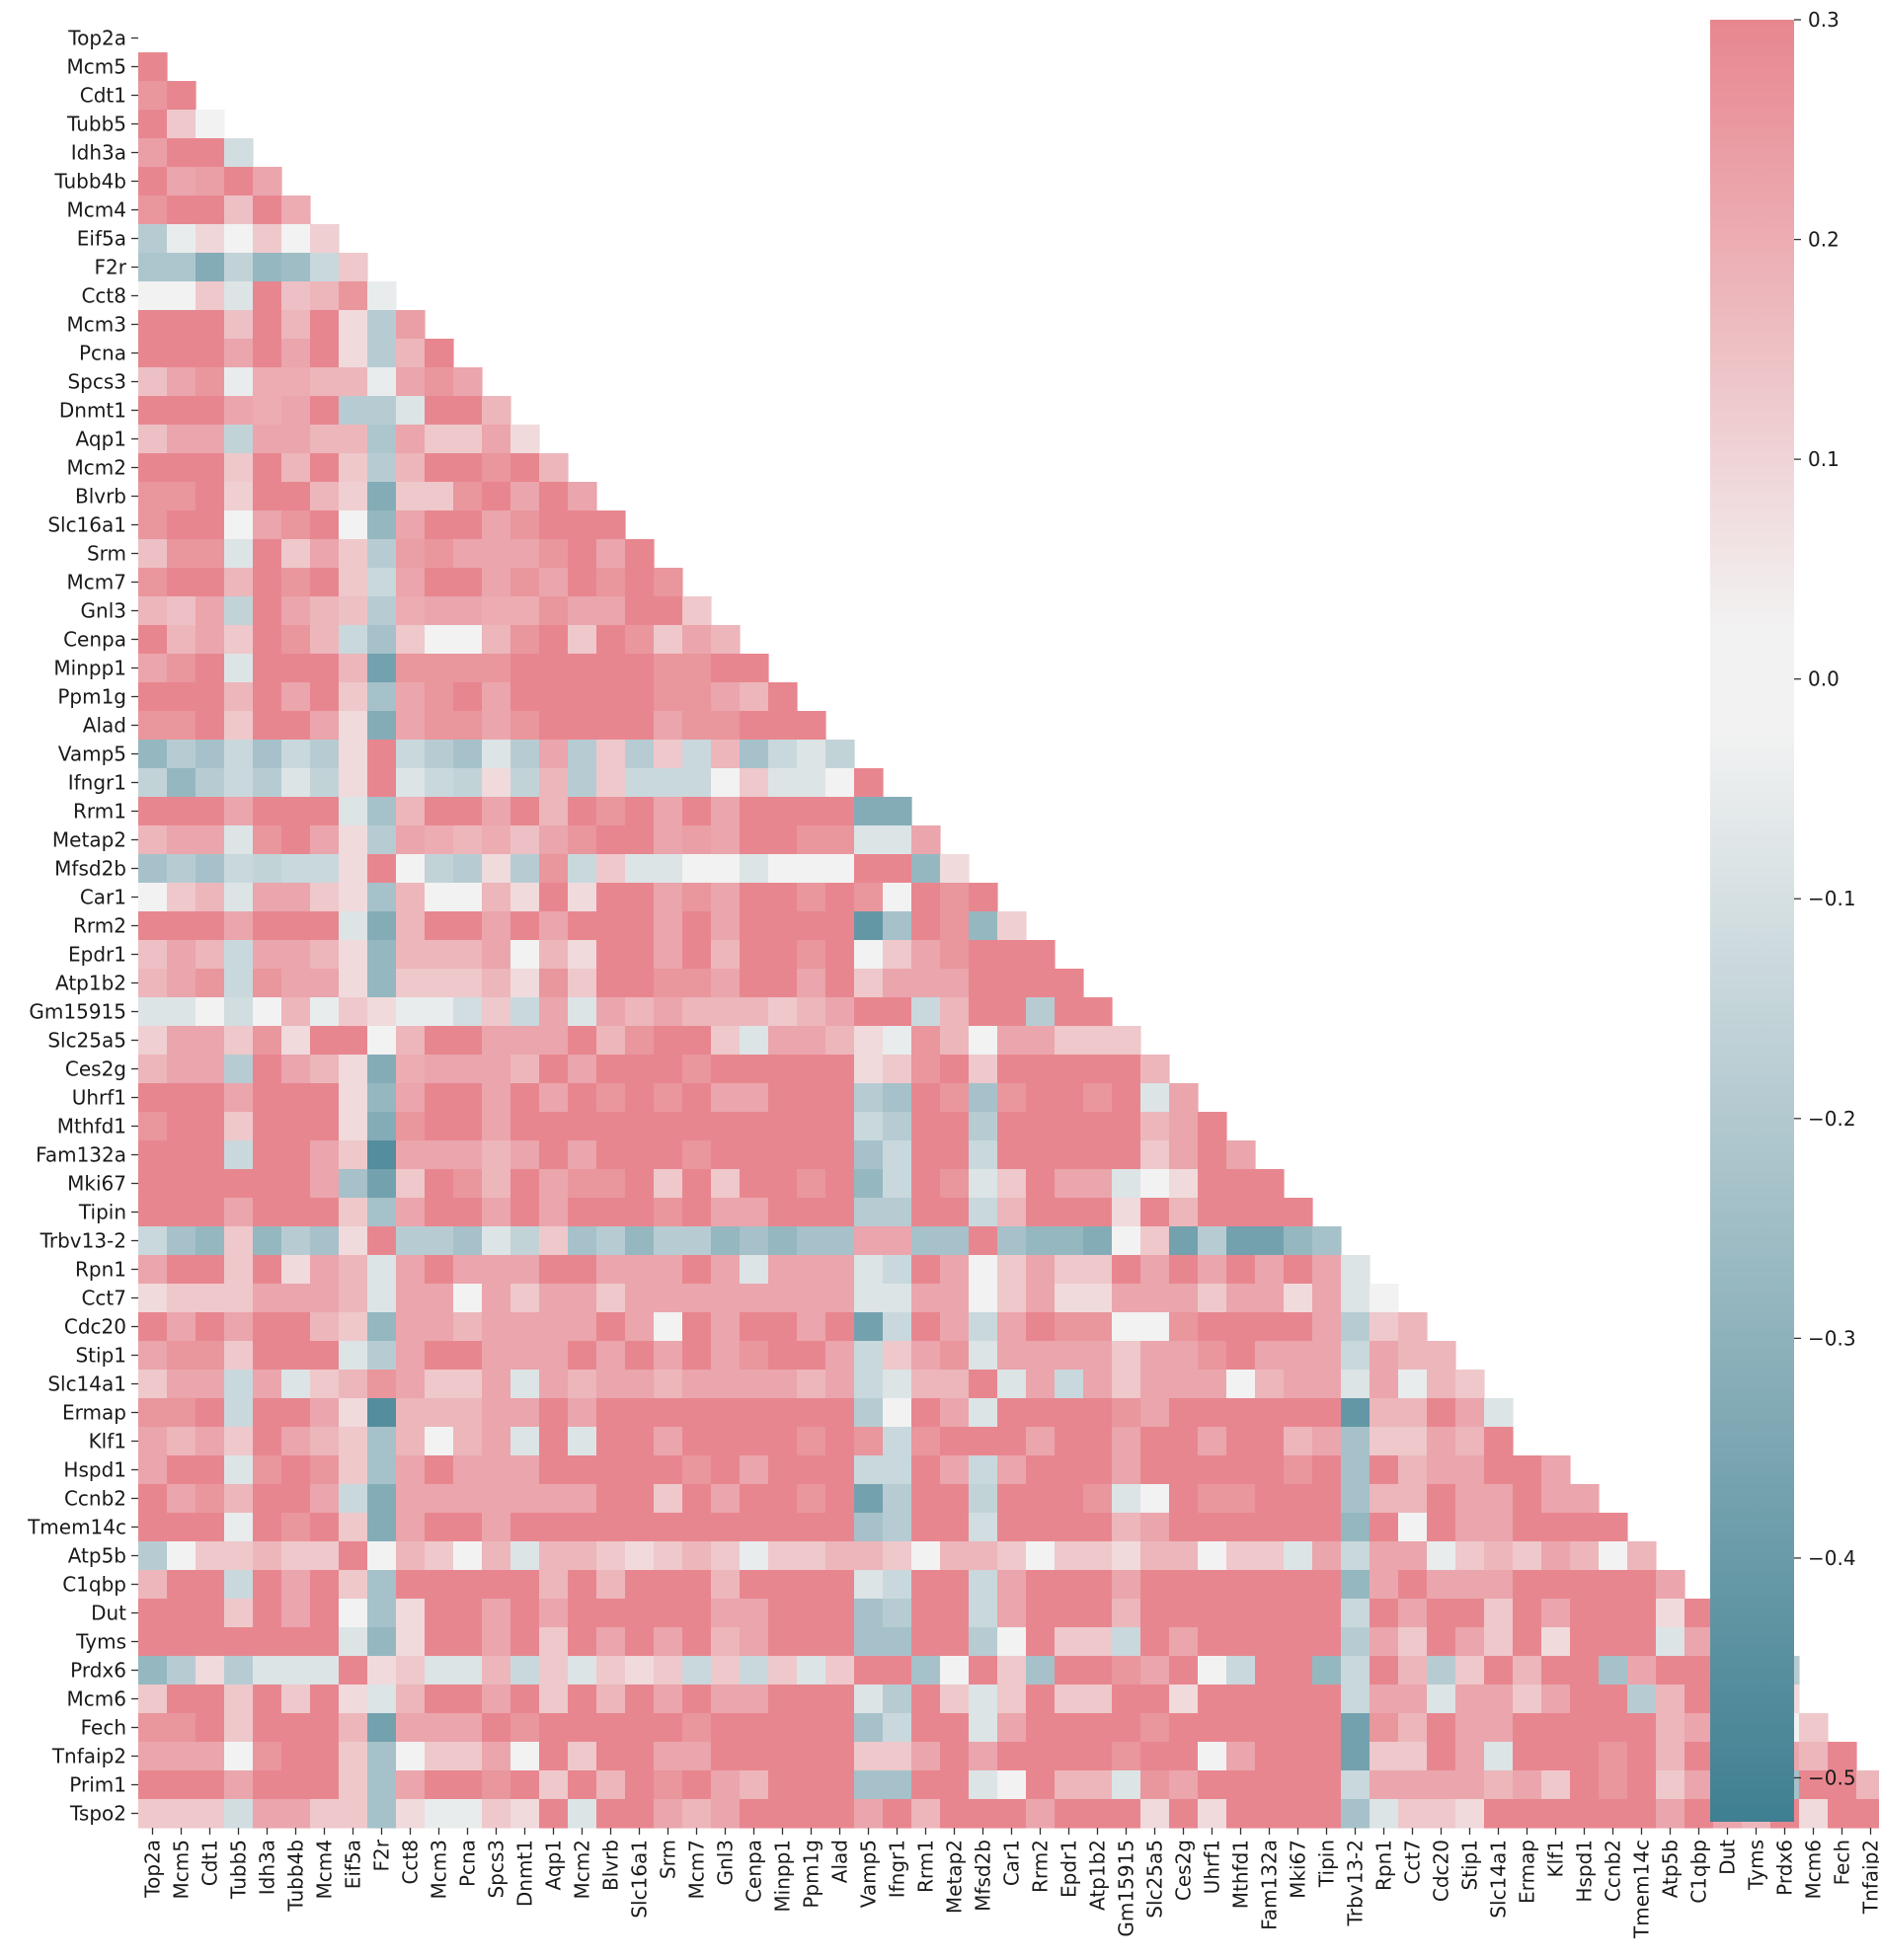 The image size is (1879, 1960). I want to click on heatmap-cell-Rrm2-Mcm7, so click(697, 926).